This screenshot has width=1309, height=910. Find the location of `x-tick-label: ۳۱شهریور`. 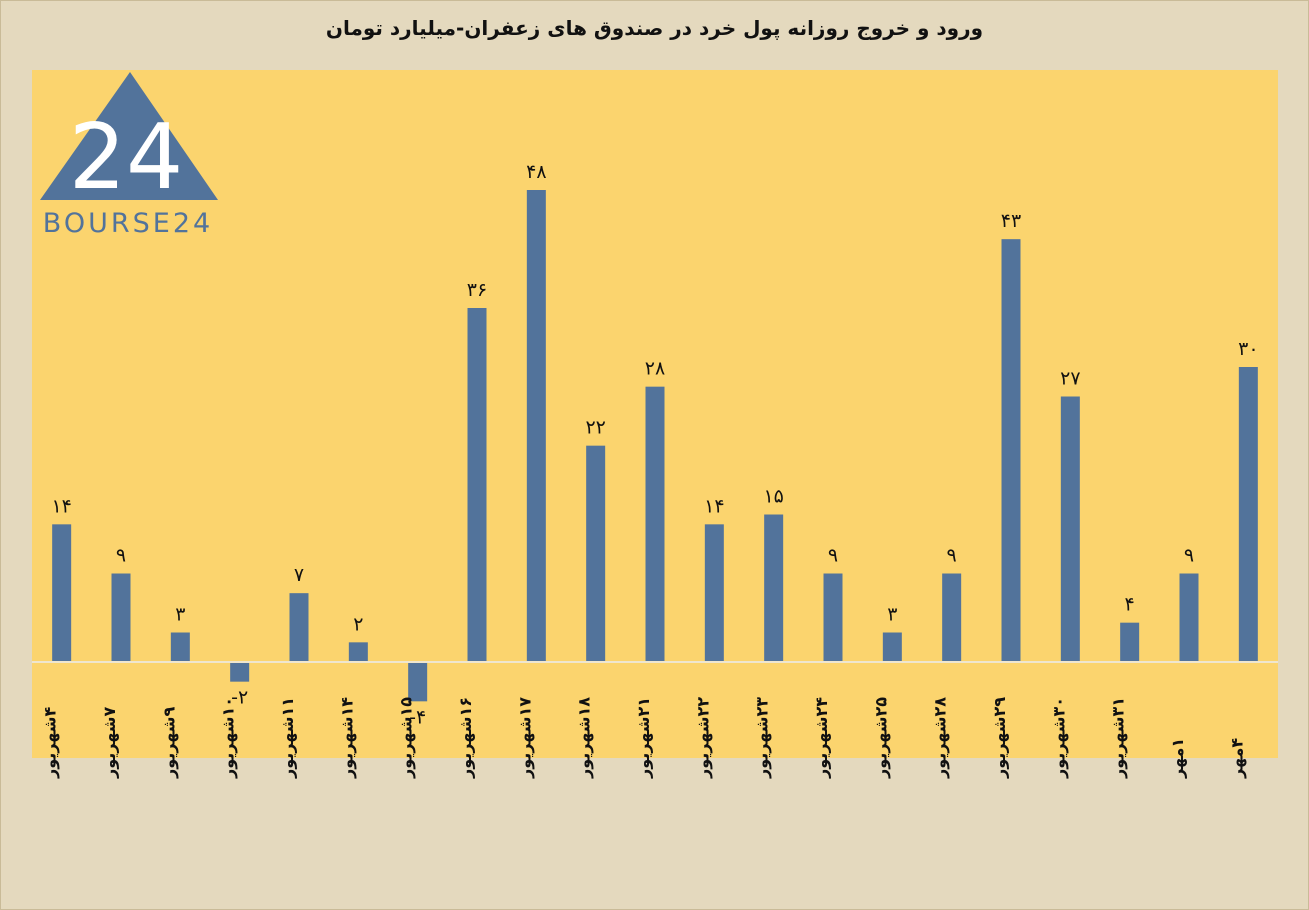

x-tick-label: ۳۱شهریور is located at coordinates (1118, 738).